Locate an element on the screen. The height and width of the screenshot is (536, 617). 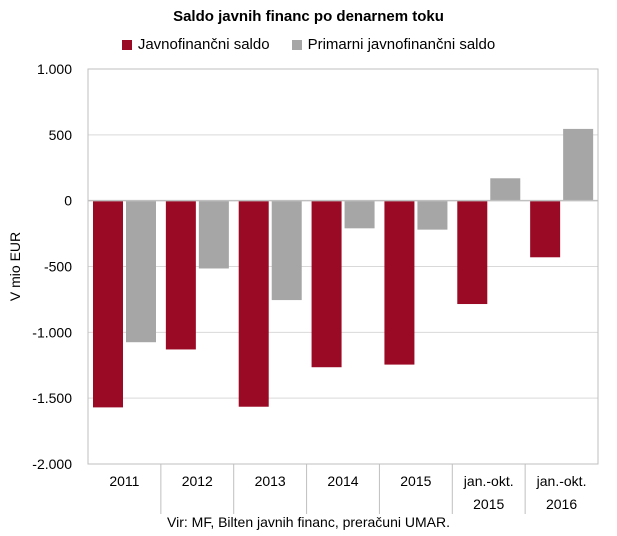
x-tick-label: 2012 is located at coordinates (197, 481).